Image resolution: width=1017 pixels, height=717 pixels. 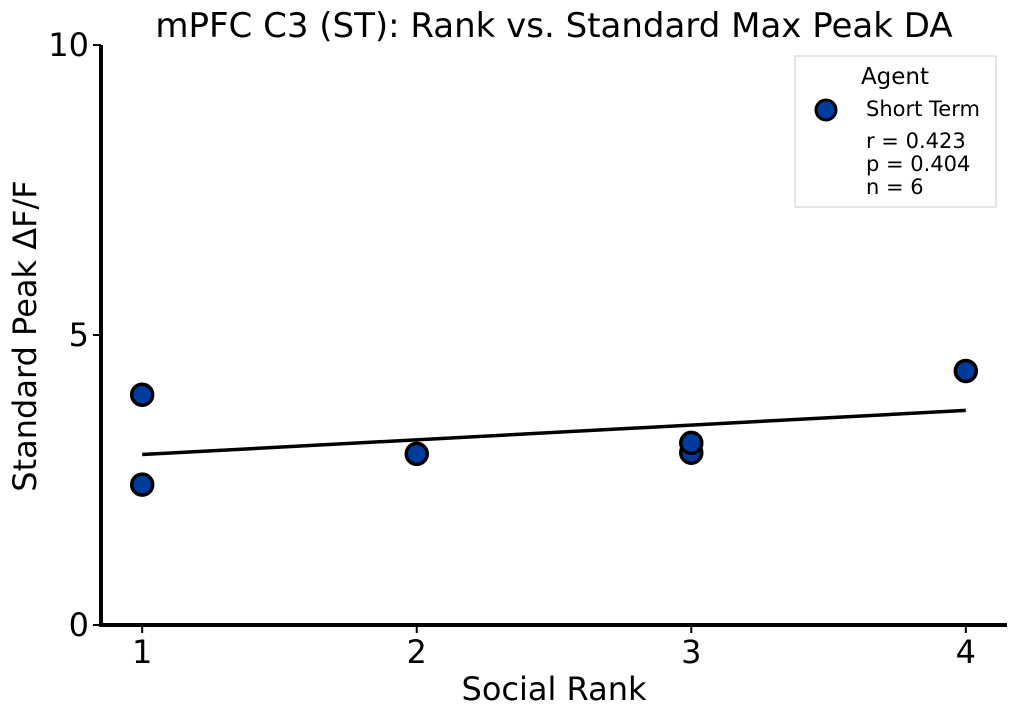 I want to click on legend-entry-short-term: Short Term, so click(x=923, y=109).